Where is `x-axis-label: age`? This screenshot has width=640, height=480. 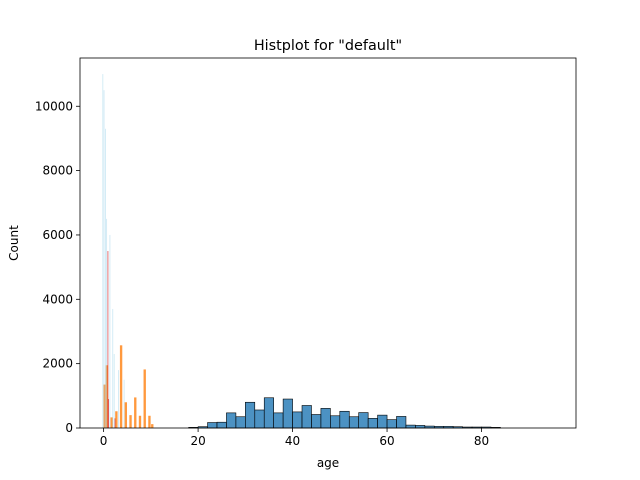 x-axis-label: age is located at coordinates (328, 463).